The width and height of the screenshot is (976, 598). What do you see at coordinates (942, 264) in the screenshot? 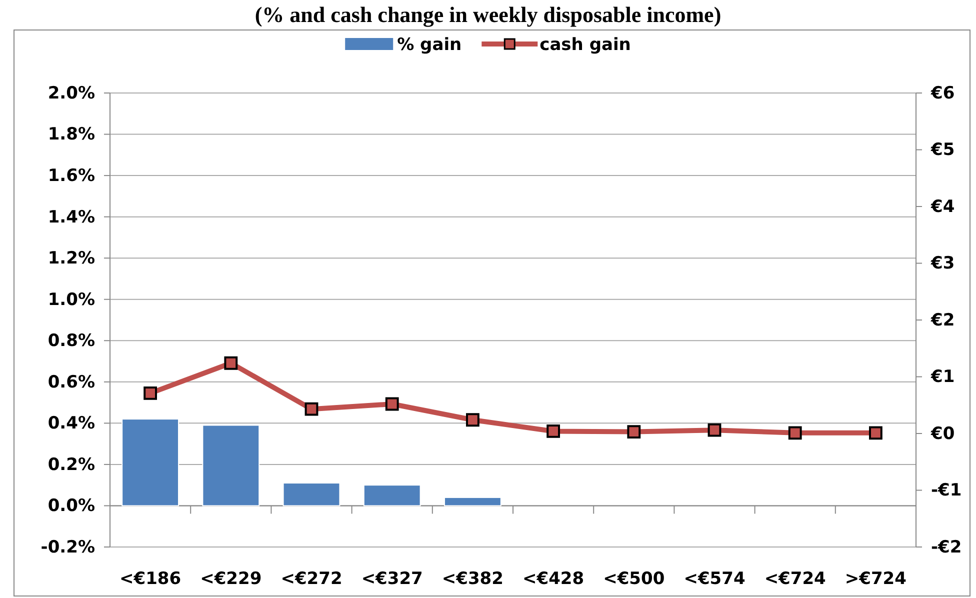
I see `y2-tick-label: €3` at bounding box center [942, 264].